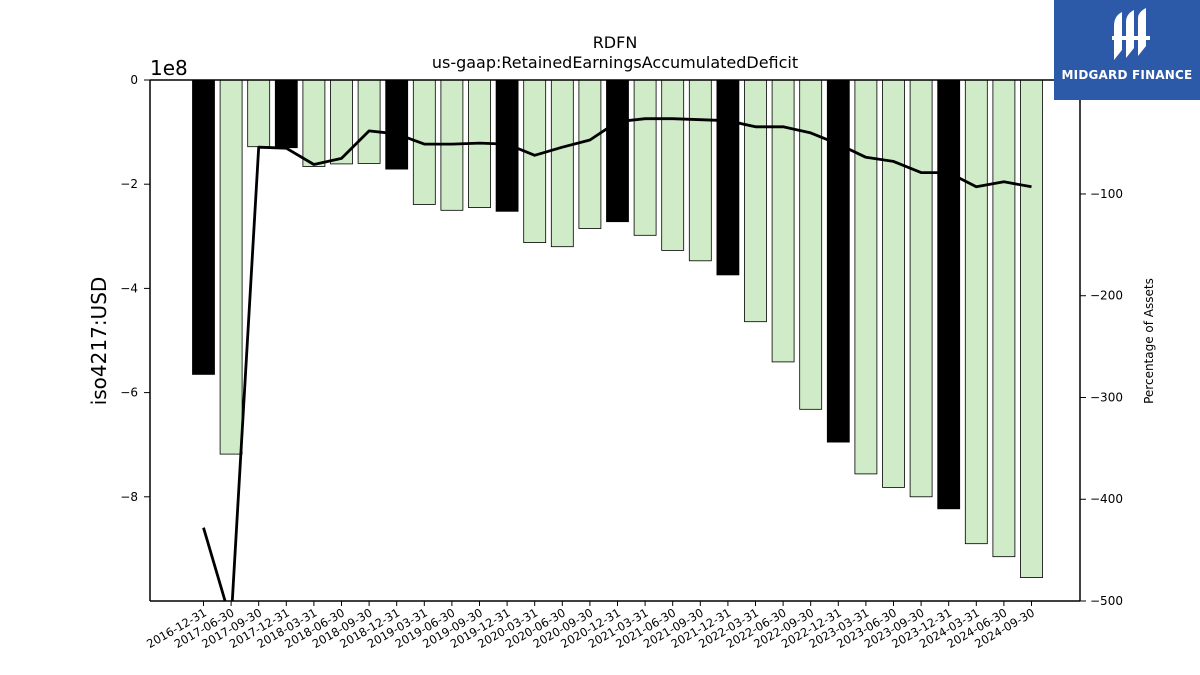 The image size is (1200, 675). I want to click on y-tick-label: 0, so click(134, 80).